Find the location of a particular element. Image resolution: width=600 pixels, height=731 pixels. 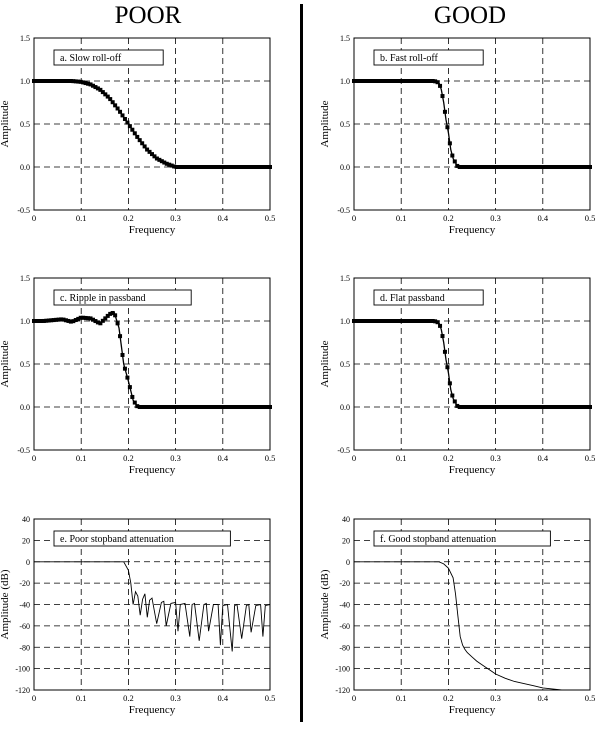

y-tick-label: 1.5 is located at coordinates (345, 38).